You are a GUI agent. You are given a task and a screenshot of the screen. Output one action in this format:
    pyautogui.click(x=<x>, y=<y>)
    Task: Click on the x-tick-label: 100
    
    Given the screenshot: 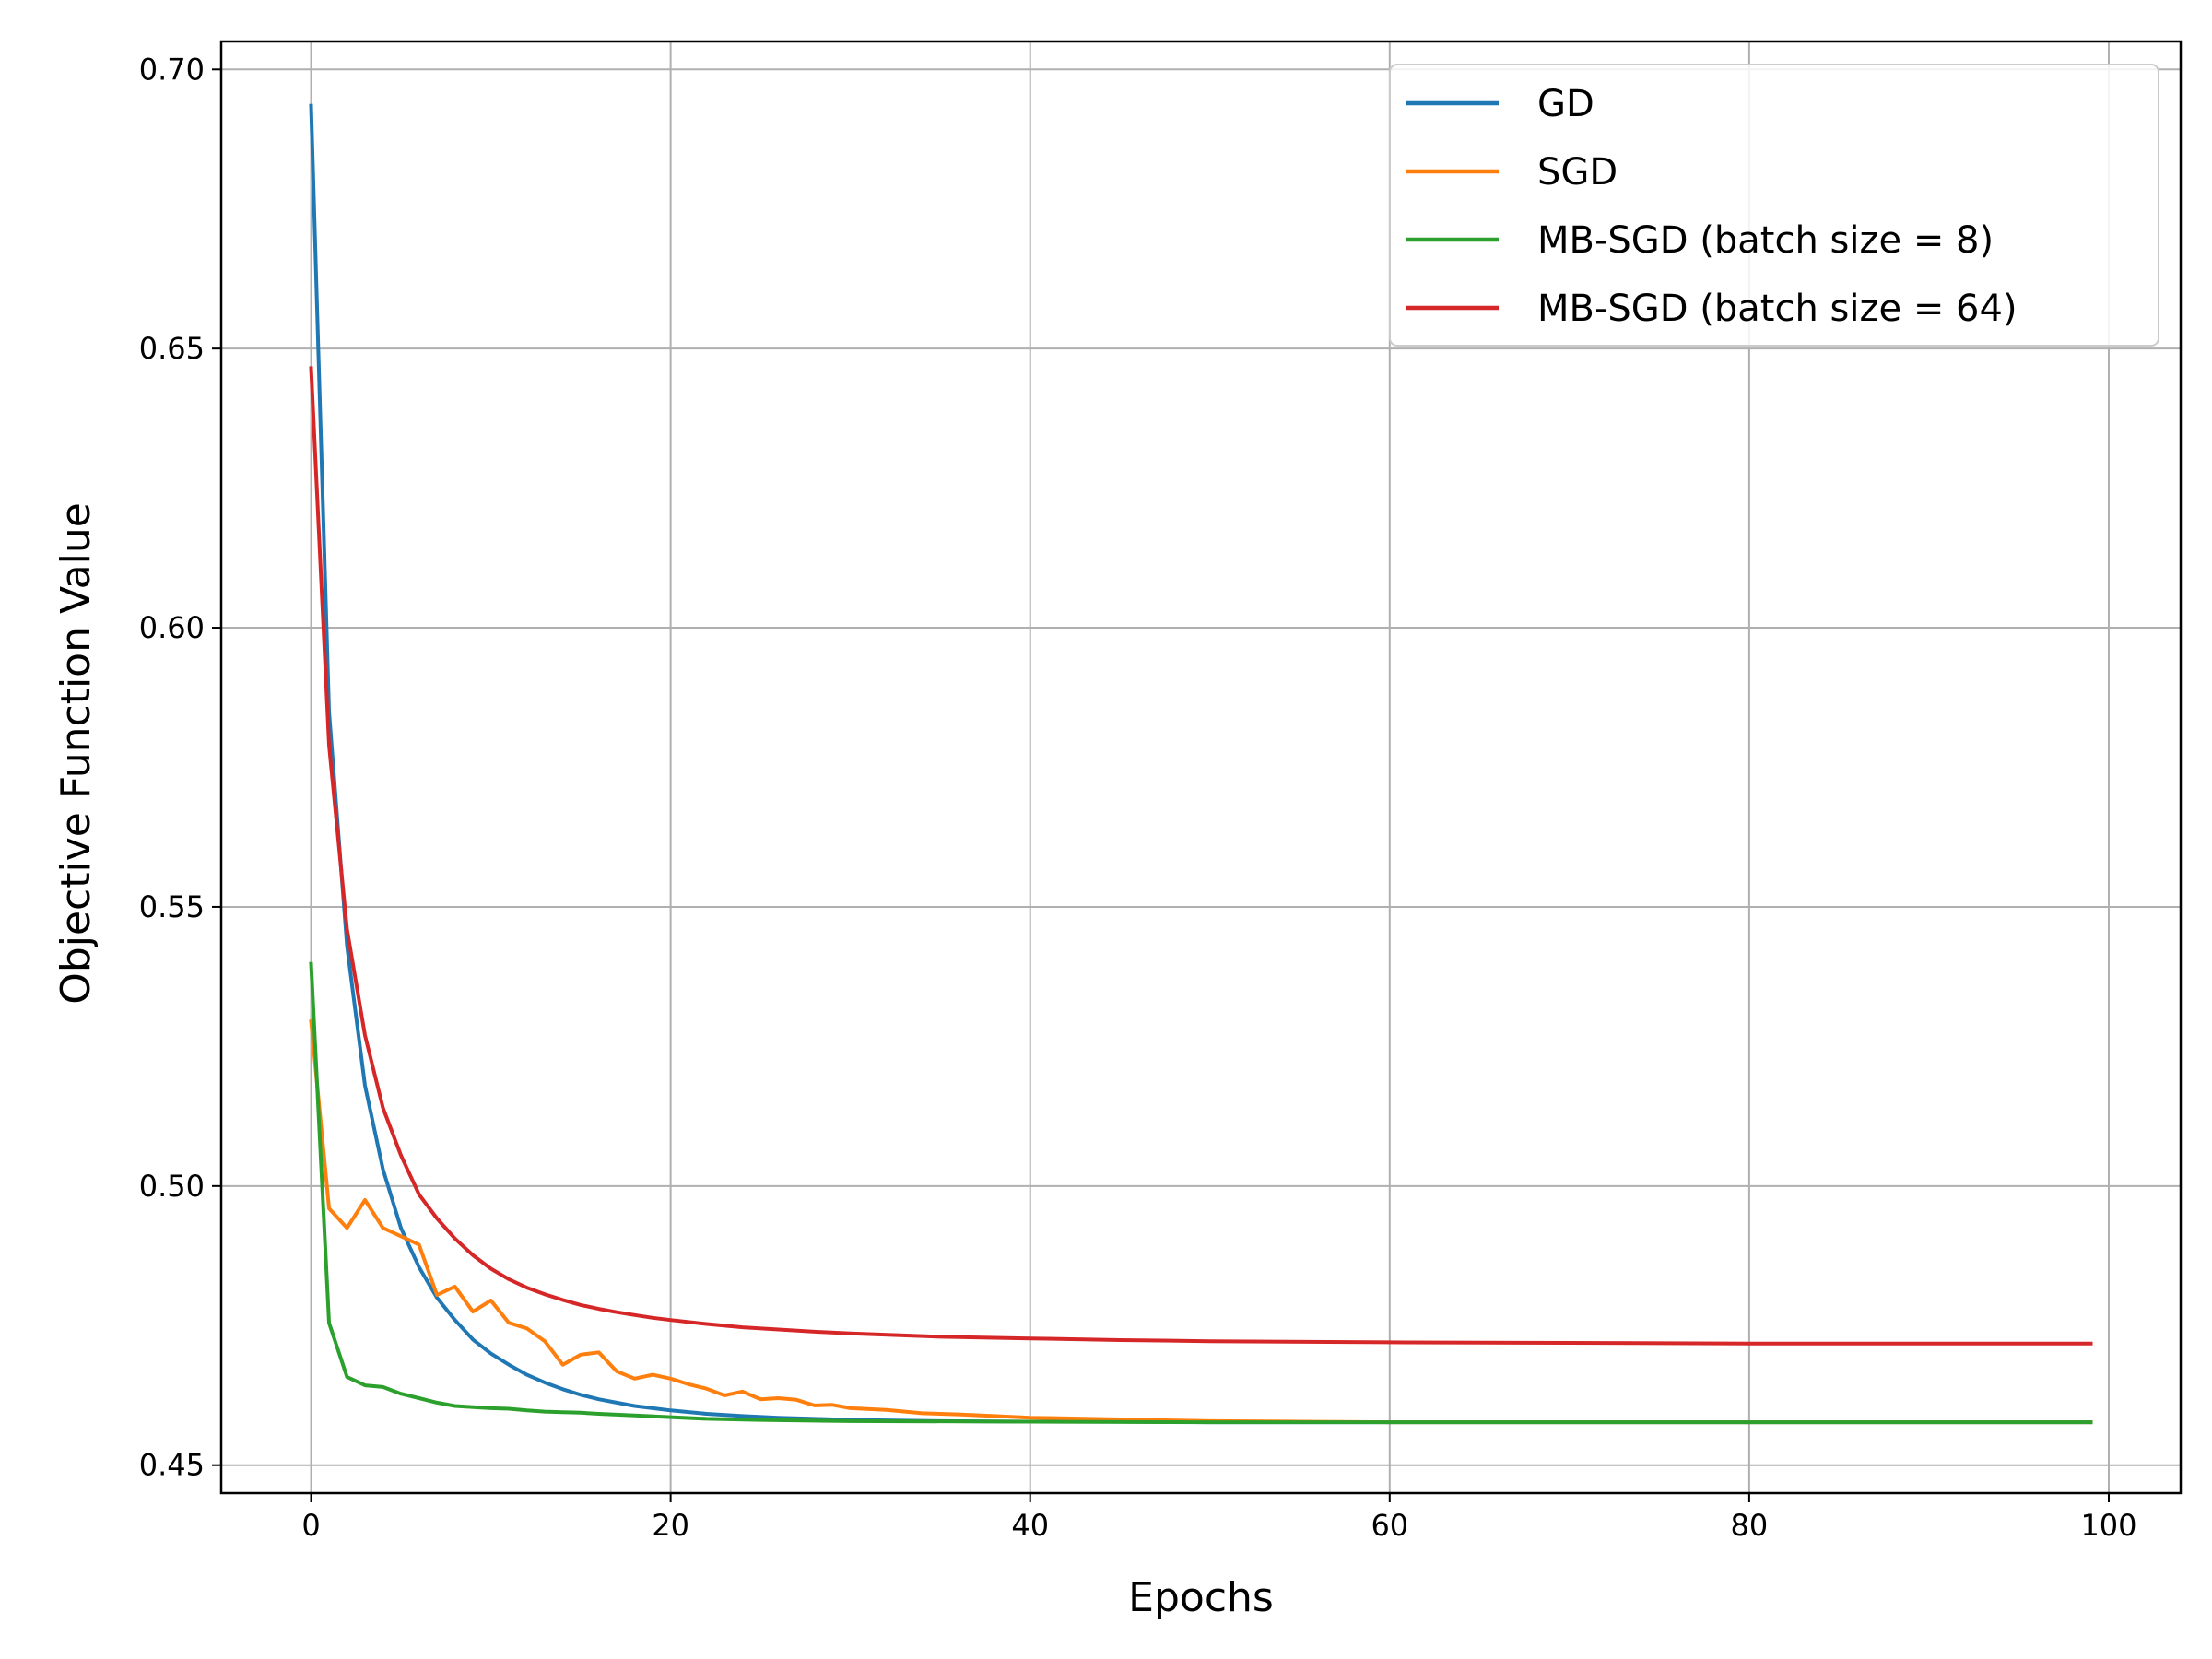 What is the action you would take?
    pyautogui.click(x=2108, y=1525)
    